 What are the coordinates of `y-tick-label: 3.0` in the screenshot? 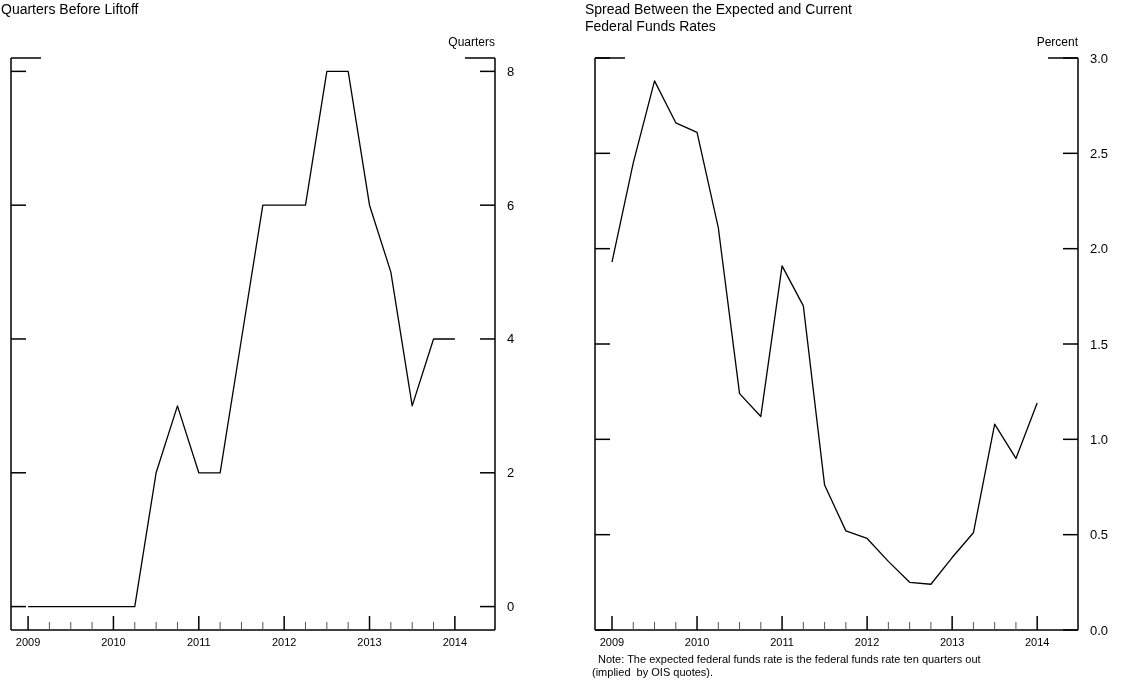 It's located at (1099, 58).